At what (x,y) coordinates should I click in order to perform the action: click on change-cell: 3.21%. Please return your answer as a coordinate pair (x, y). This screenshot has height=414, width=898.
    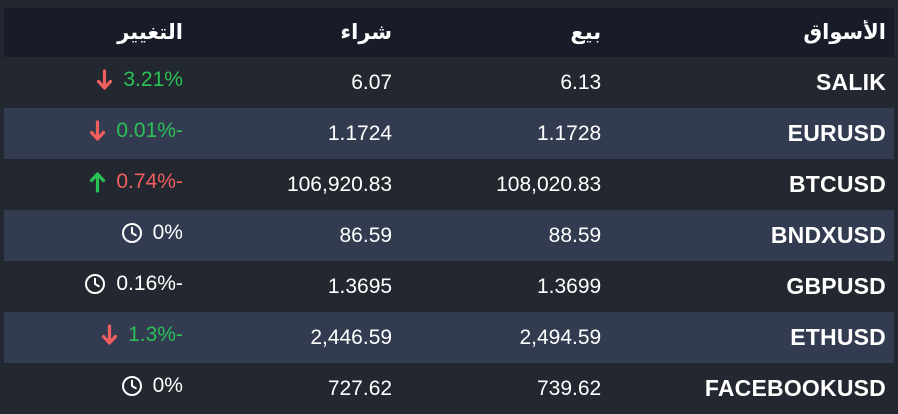
    Looking at the image, I should click on (97, 82).